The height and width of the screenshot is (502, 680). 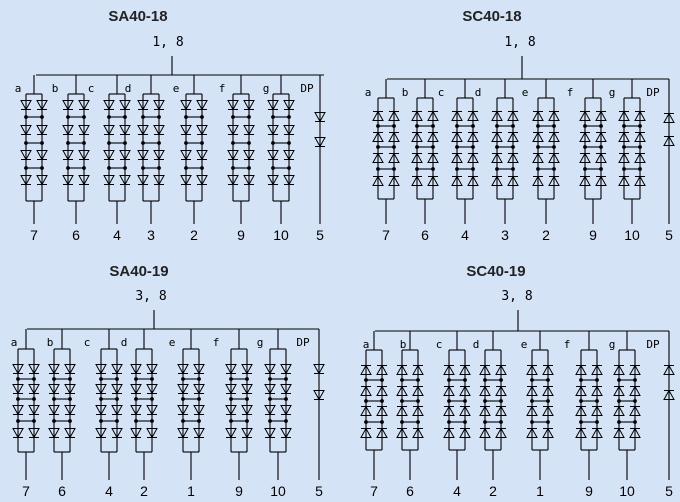 What do you see at coordinates (519, 42) in the screenshot?
I see `common-pin-label: 1, 8` at bounding box center [519, 42].